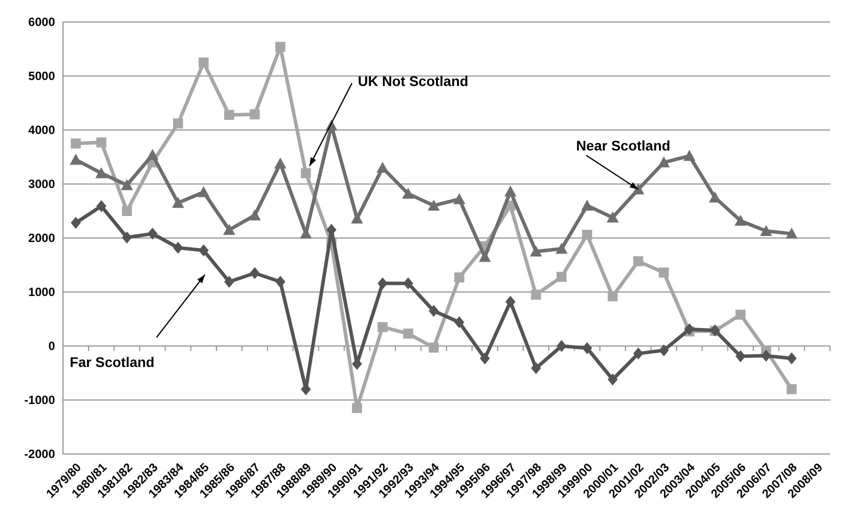 The width and height of the screenshot is (842, 530). What do you see at coordinates (42, 130) in the screenshot?
I see `y-tick-label: 4000` at bounding box center [42, 130].